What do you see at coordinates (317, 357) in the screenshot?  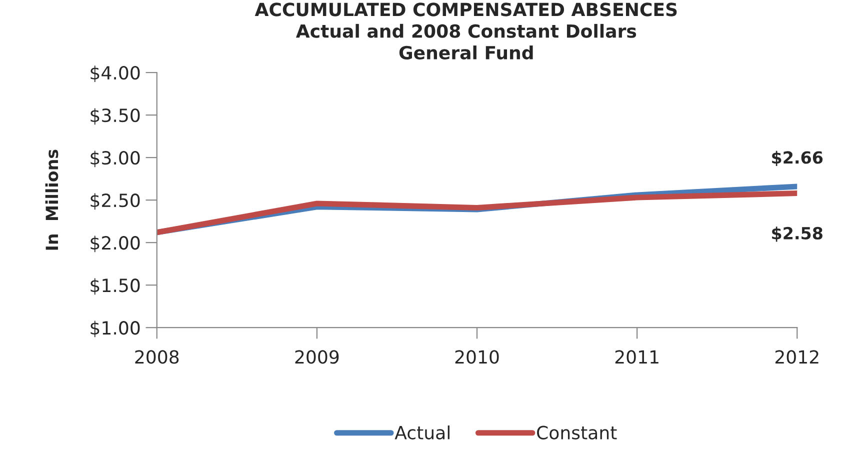 I see `x-tick-label: 2009` at bounding box center [317, 357].